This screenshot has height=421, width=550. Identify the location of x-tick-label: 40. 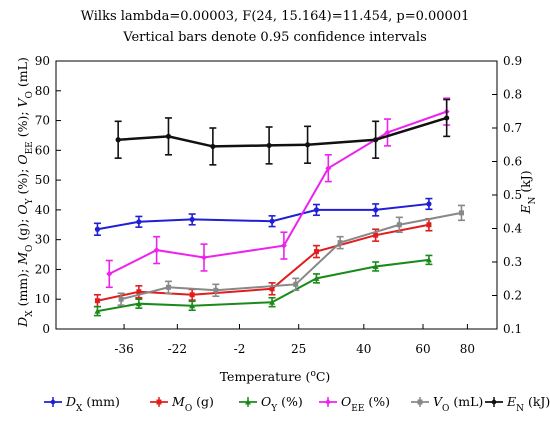
(363, 349).